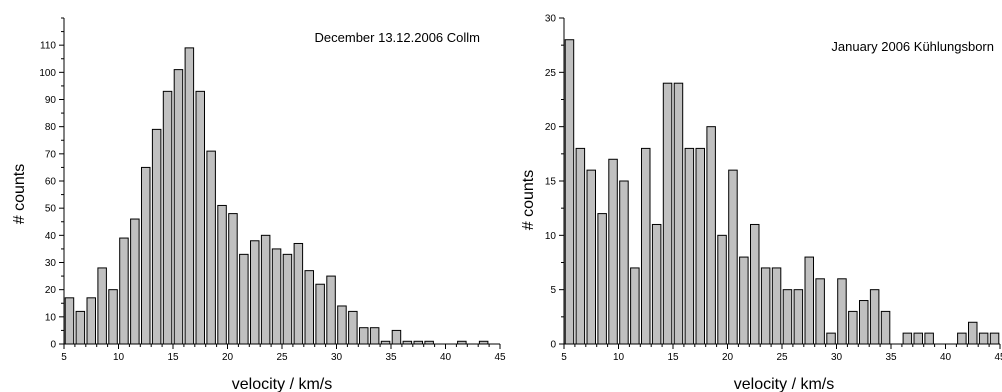 This screenshot has height=392, width=1002. Describe the element at coordinates (551, 73) in the screenshot. I see `y-tick-label: 25` at that location.